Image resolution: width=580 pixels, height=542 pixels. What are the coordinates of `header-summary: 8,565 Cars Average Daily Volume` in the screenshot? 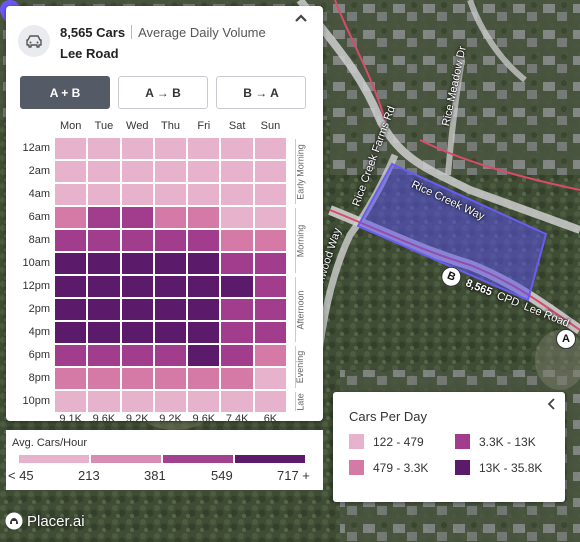 It's located at (163, 32).